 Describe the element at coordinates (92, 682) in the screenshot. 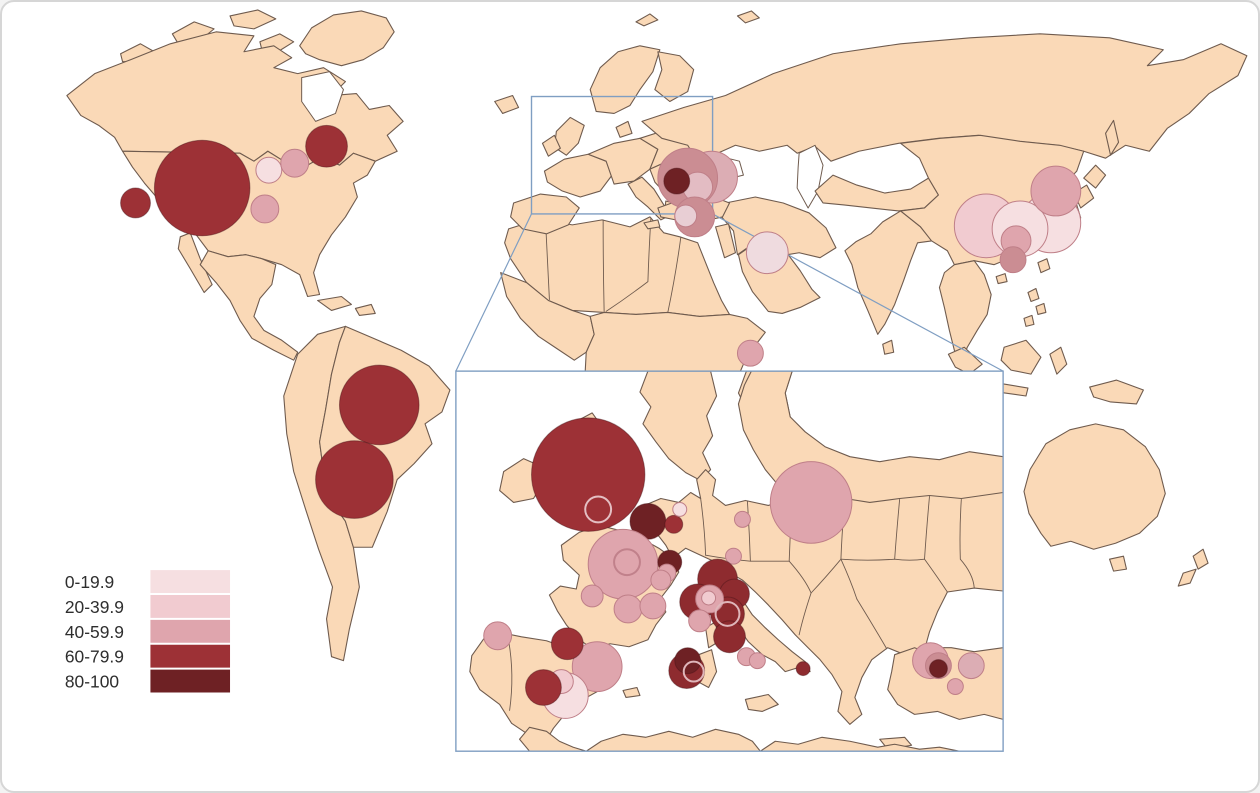

I see `legend-label: 80-100` at that location.